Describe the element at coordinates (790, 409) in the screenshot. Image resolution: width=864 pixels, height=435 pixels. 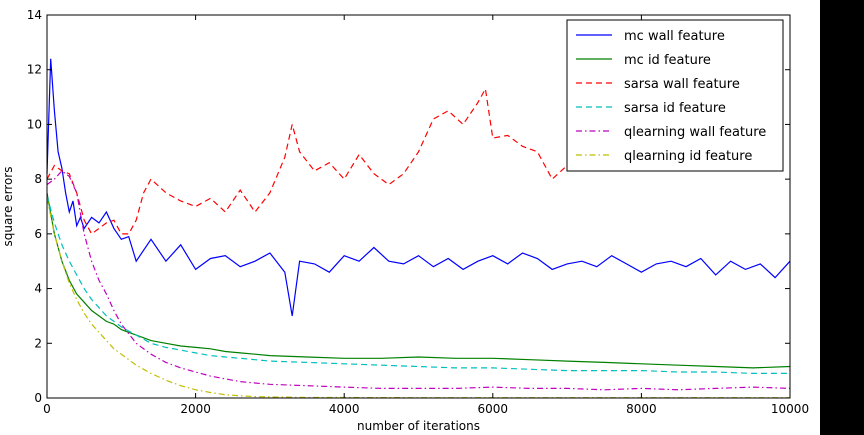
I see `x-tick-label: 10000` at that location.